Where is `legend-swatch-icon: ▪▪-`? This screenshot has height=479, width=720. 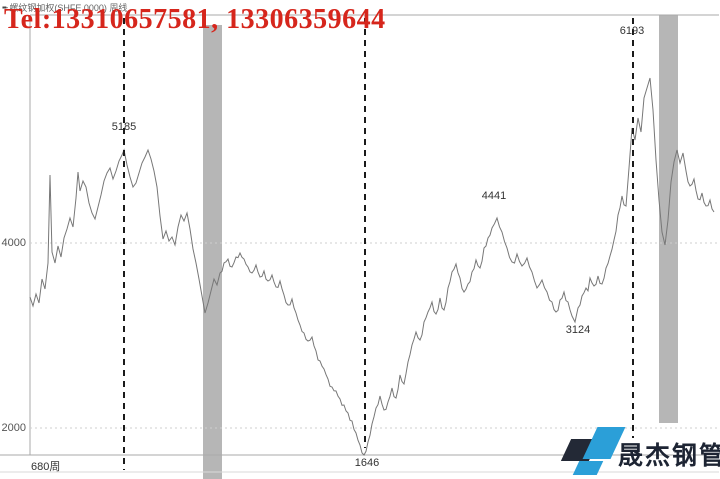
legend-swatch-icon: ▪▪- is located at coordinates (5, 7).